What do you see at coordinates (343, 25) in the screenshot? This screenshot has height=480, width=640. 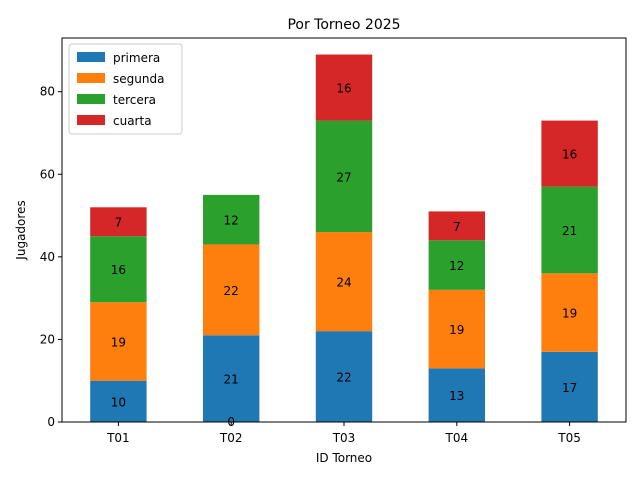 I see `chart-title: Por Torneo 2025` at bounding box center [343, 25].